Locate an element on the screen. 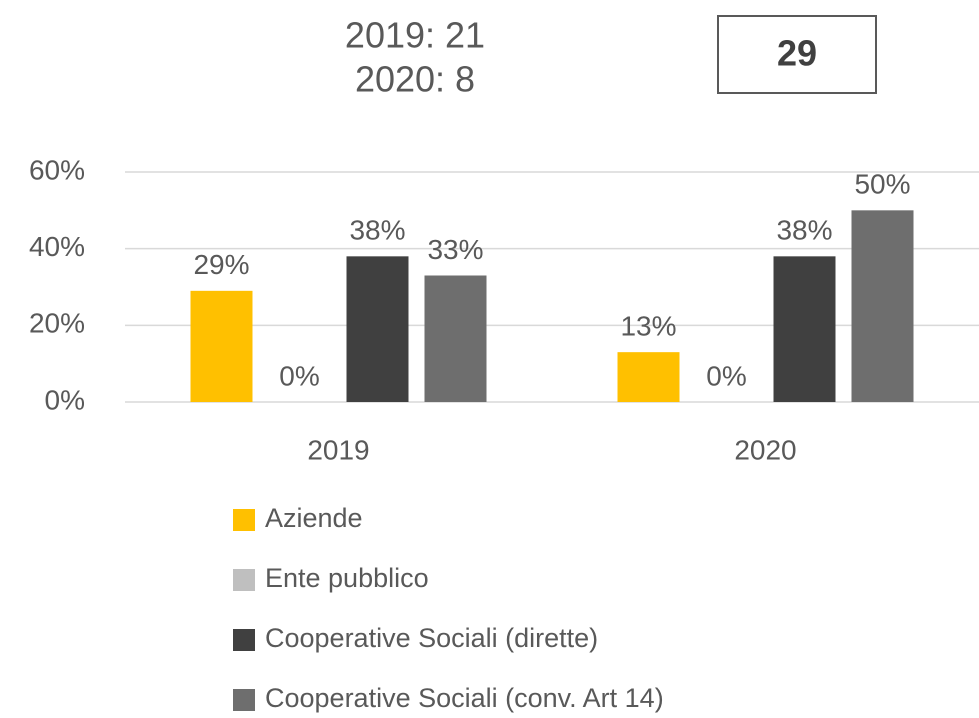 This screenshot has height=718, width=979. x-tick-label: 2019 is located at coordinates (338, 449).